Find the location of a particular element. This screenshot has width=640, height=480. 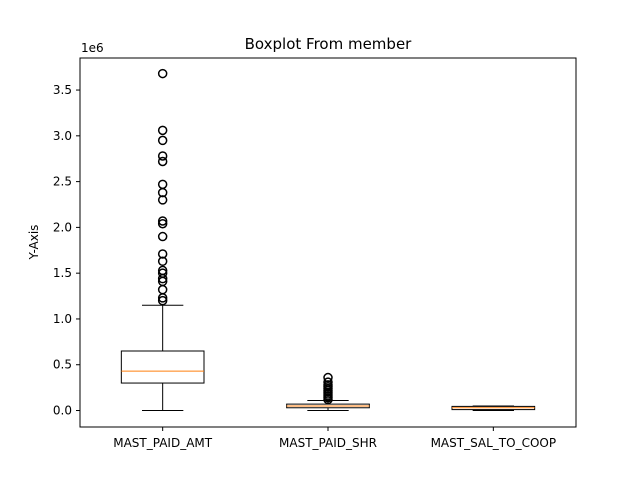

y-tick-label: 2.0 is located at coordinates (62, 227).